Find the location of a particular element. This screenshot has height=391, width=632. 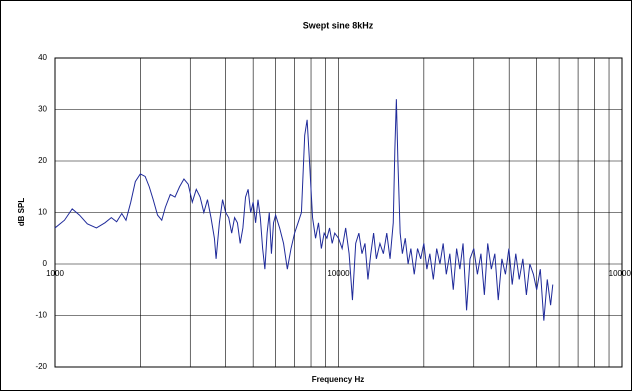

y-tick-label: 0 is located at coordinates (45, 263).